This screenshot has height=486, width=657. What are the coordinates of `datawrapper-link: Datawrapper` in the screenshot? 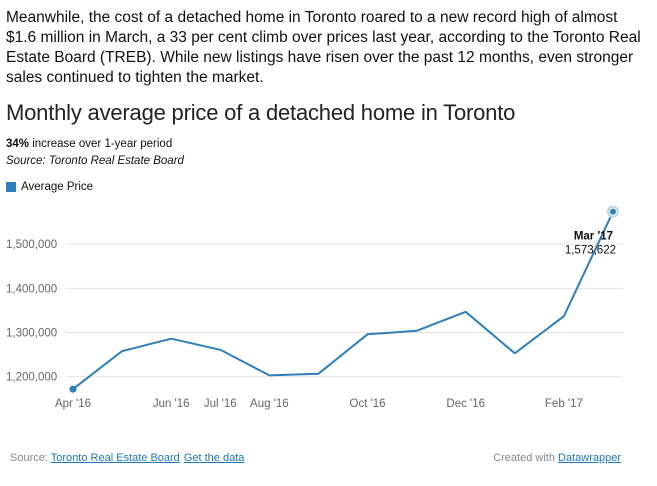 It's located at (589, 458).